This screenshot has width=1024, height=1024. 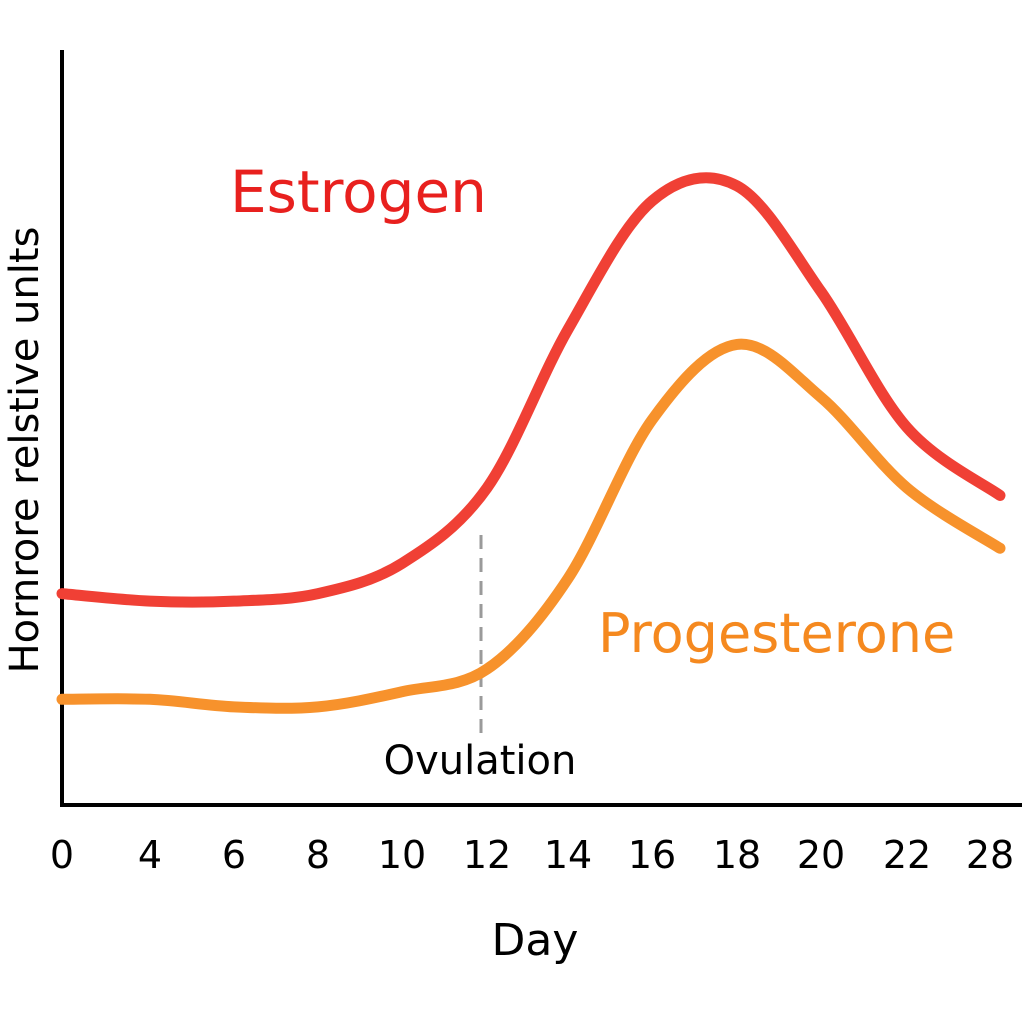 I want to click on x-tick-label: 8, so click(x=318, y=855).